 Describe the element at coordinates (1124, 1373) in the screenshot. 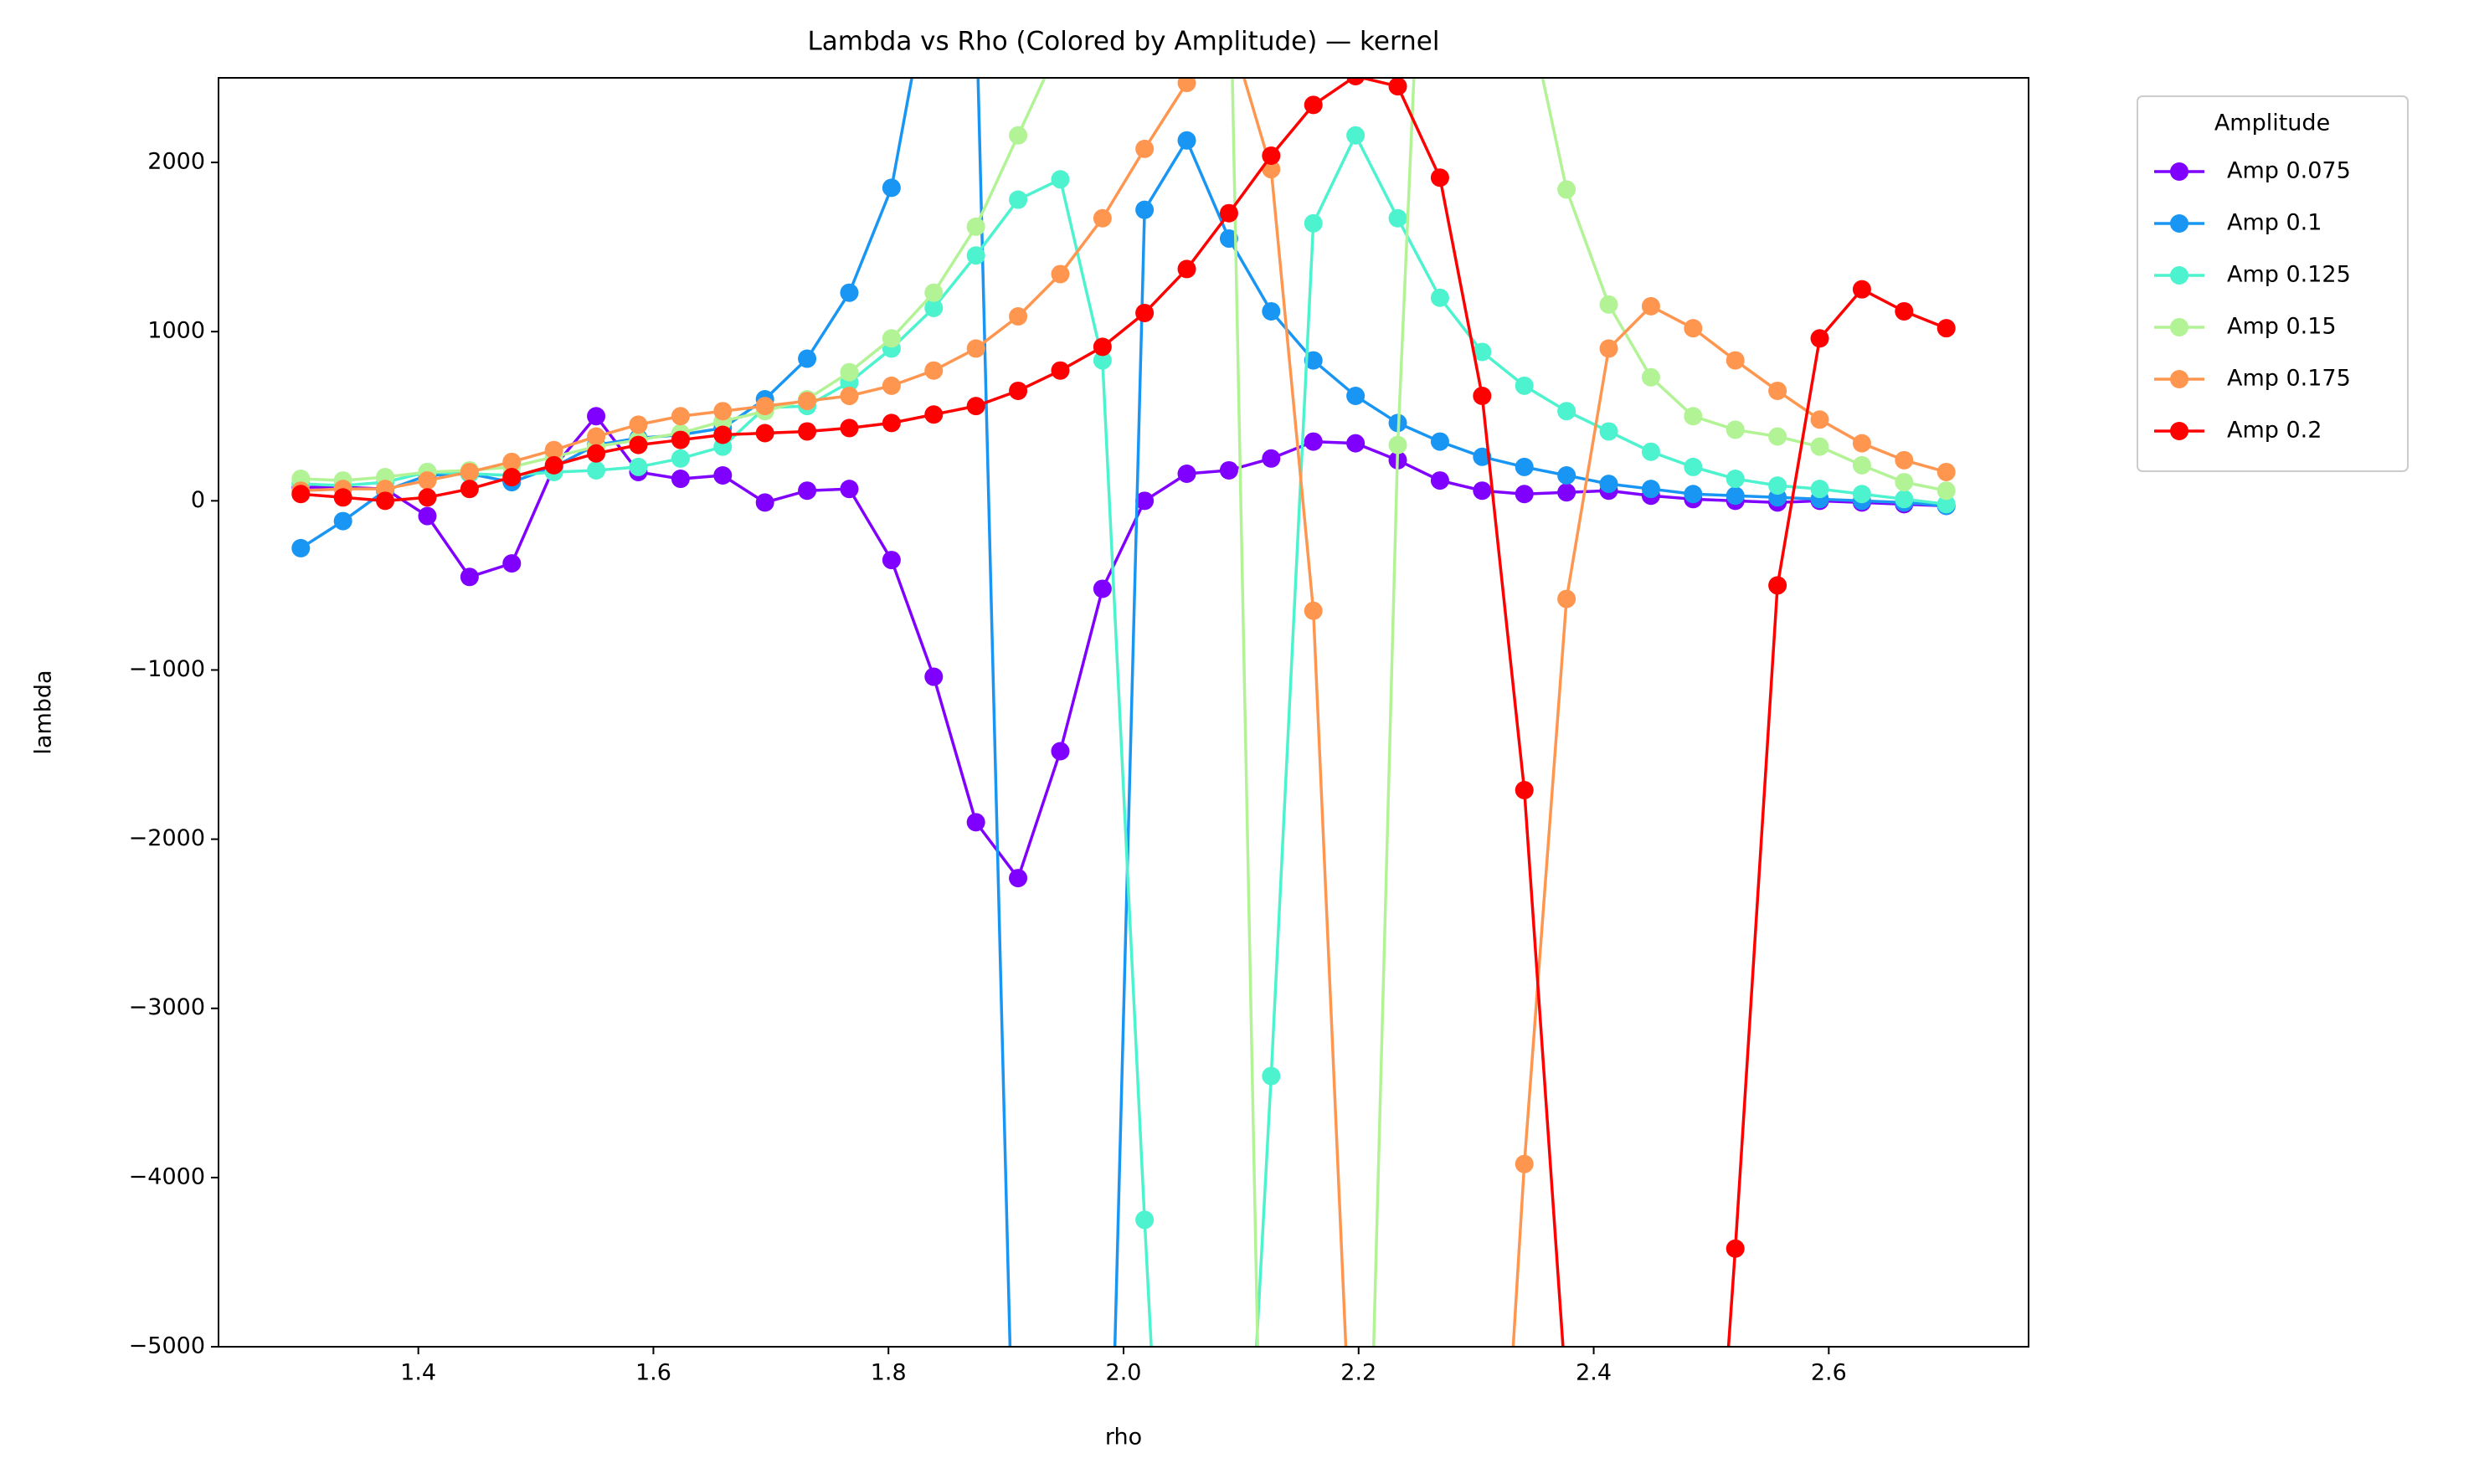

I see `x-tick-label: 2.0` at that location.